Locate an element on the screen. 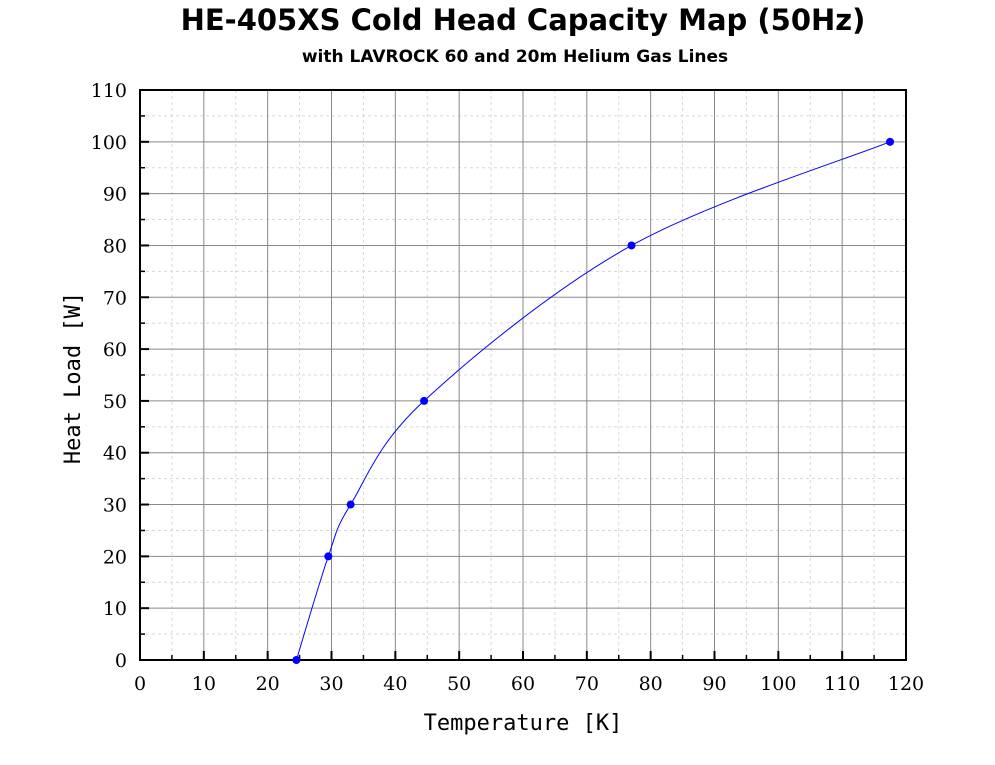 The image size is (995, 765). y-tick-label: 60 is located at coordinates (115, 350).